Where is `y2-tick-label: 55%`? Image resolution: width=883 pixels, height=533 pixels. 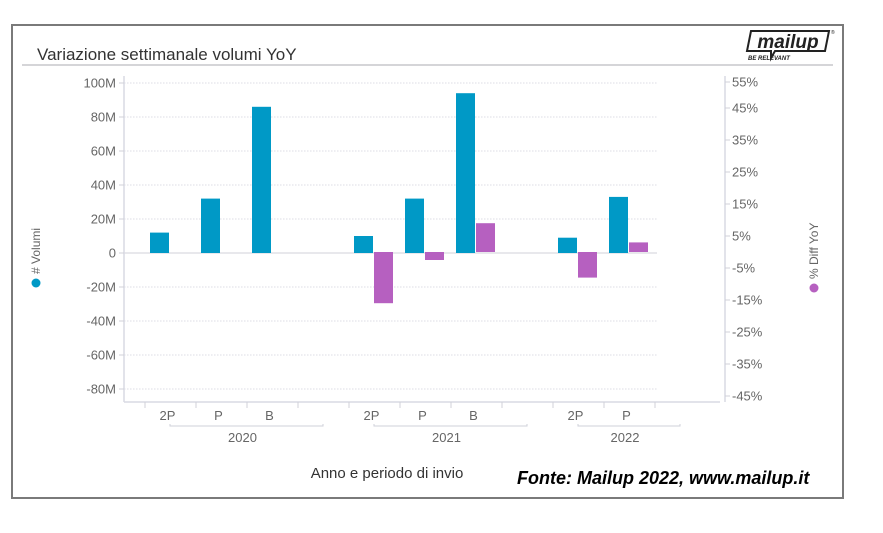 y2-tick-label: 55% is located at coordinates (745, 82).